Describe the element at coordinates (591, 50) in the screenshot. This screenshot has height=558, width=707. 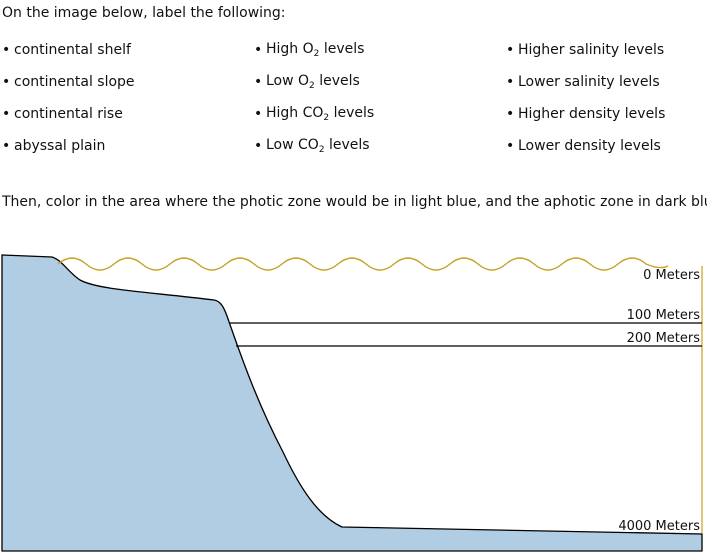
I see `term-label: Higher salinity levels` at that location.